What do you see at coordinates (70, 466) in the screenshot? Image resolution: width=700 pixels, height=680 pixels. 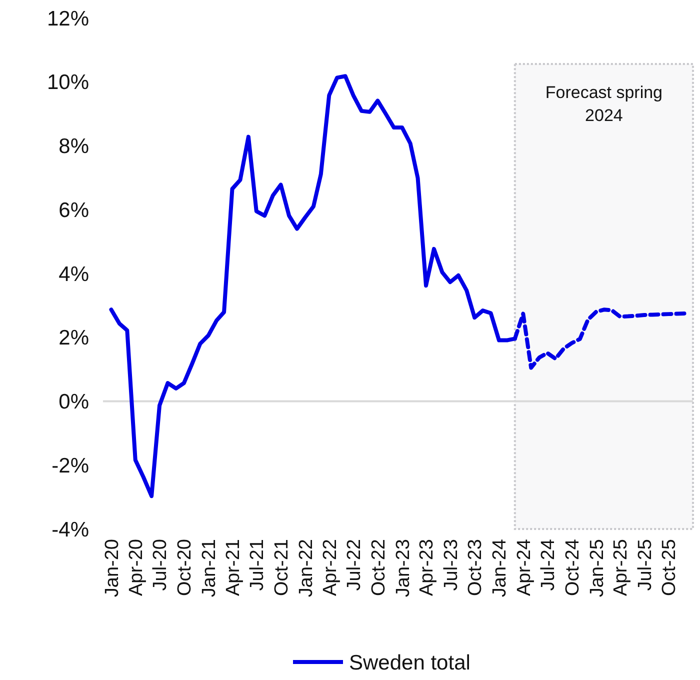 I see `y-tick-label: -2%` at bounding box center [70, 466].